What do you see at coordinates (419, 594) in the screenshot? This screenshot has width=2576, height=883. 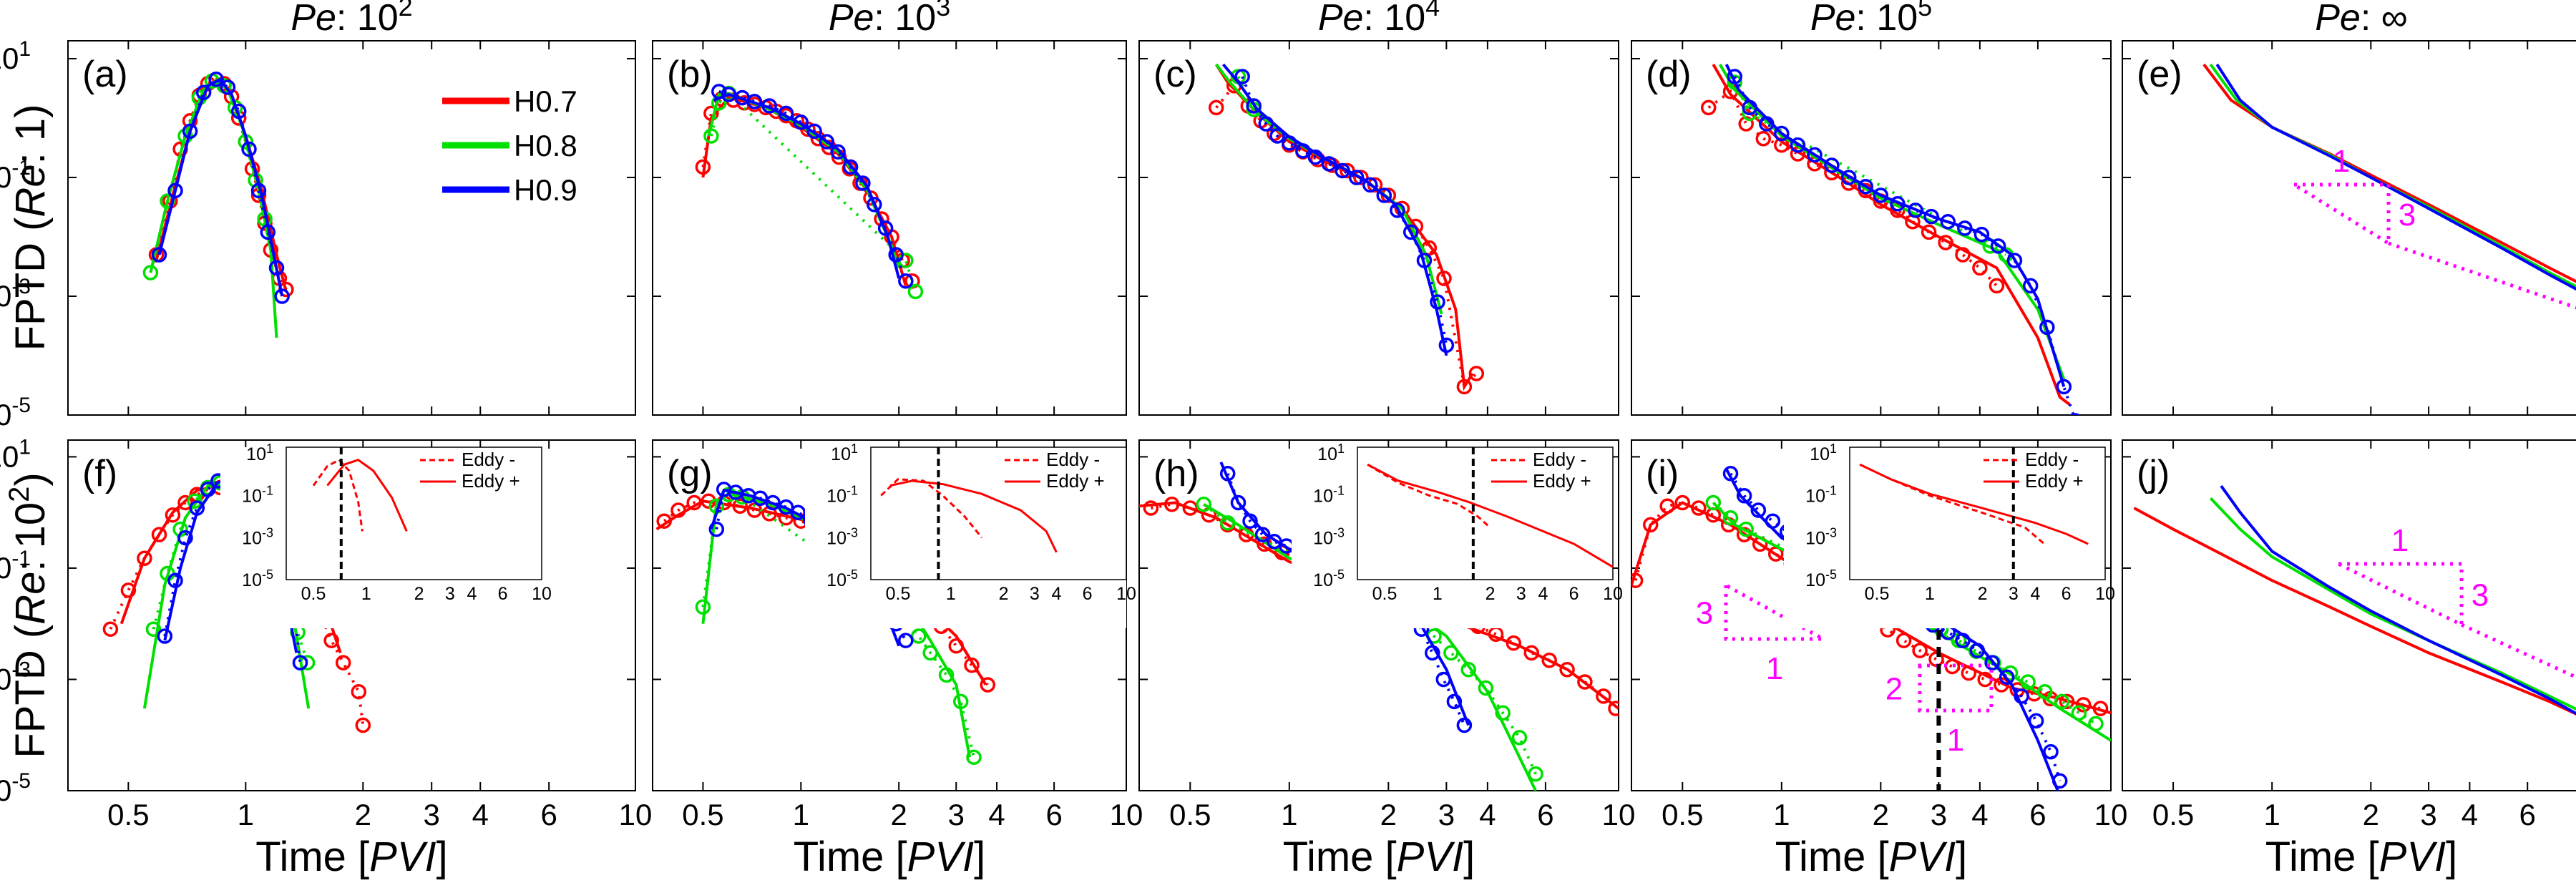 I see `inset-x-tick: 2` at bounding box center [419, 594].